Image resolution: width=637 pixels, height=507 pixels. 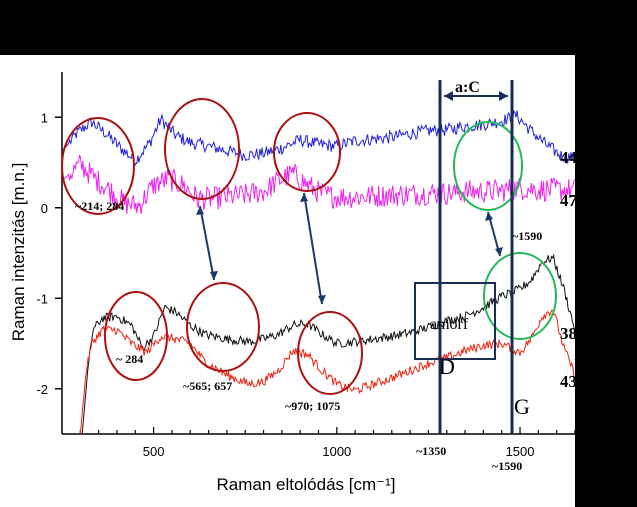 What do you see at coordinates (568, 333) in the screenshot?
I see `series-label-38: 38` at bounding box center [568, 333].